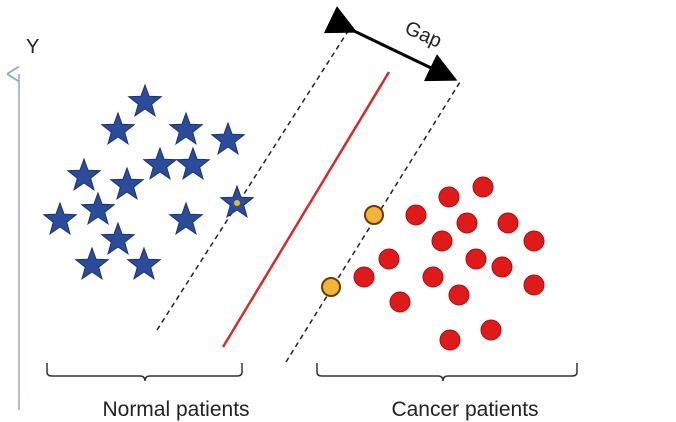 The width and height of the screenshot is (676, 422). What do you see at coordinates (175, 409) in the screenshot?
I see `normal-patients-label: Normal patients` at bounding box center [175, 409].